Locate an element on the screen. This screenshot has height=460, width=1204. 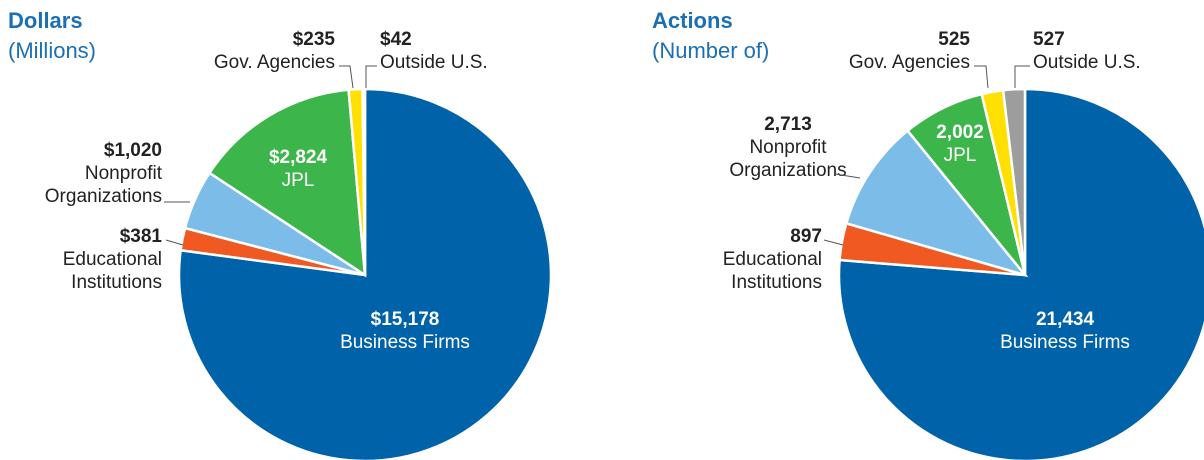
value-label: 525 is located at coordinates (954, 39).